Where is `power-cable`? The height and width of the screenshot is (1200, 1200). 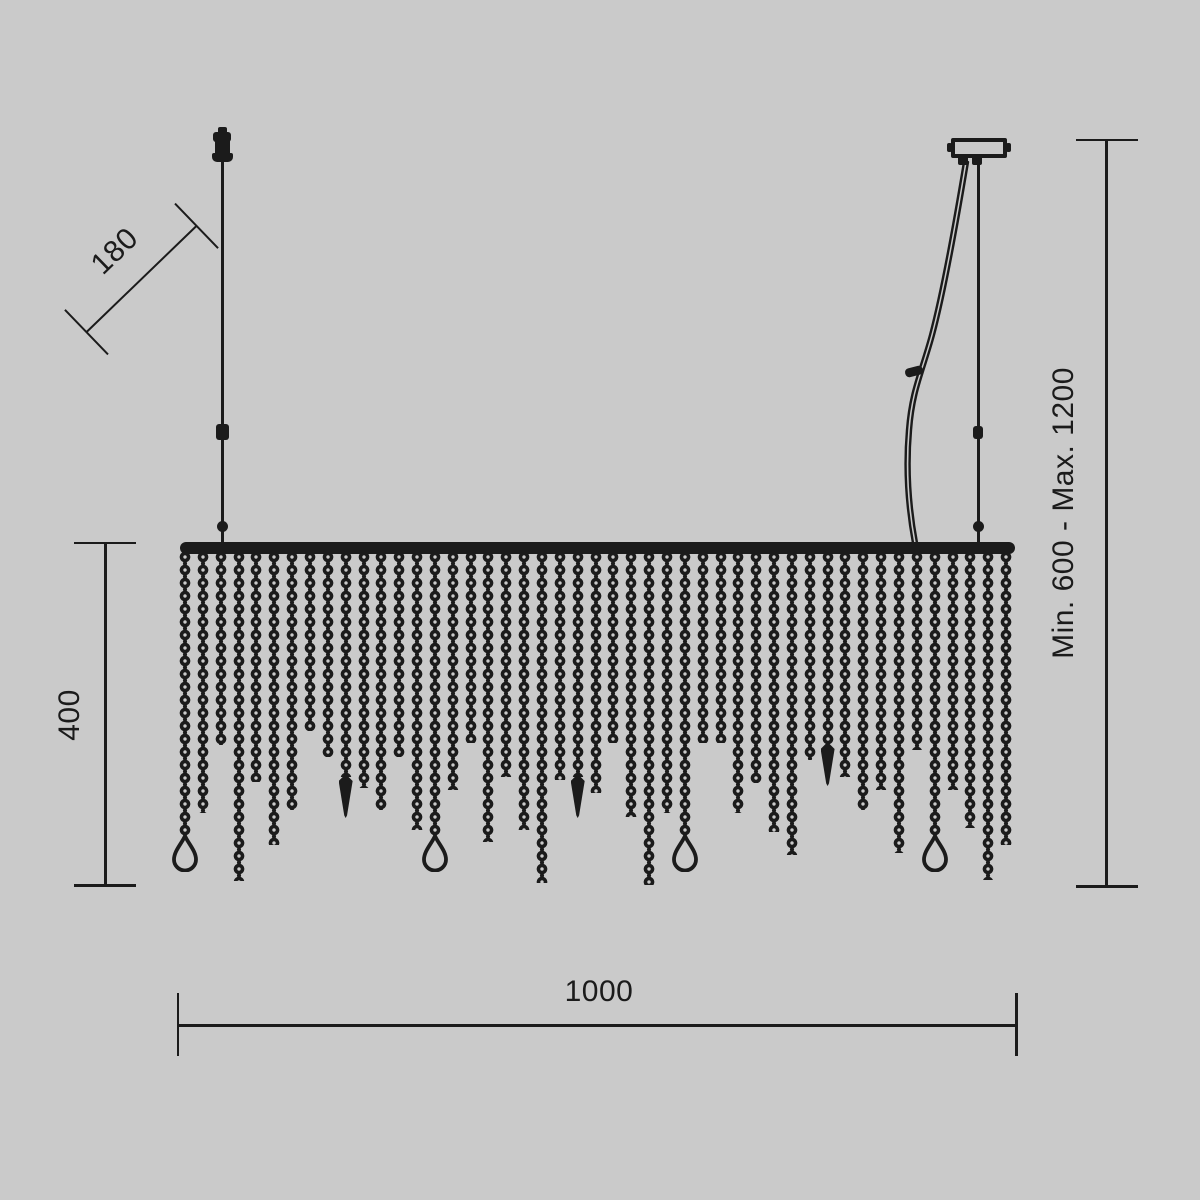 power-cable is located at coordinates (937, 352).